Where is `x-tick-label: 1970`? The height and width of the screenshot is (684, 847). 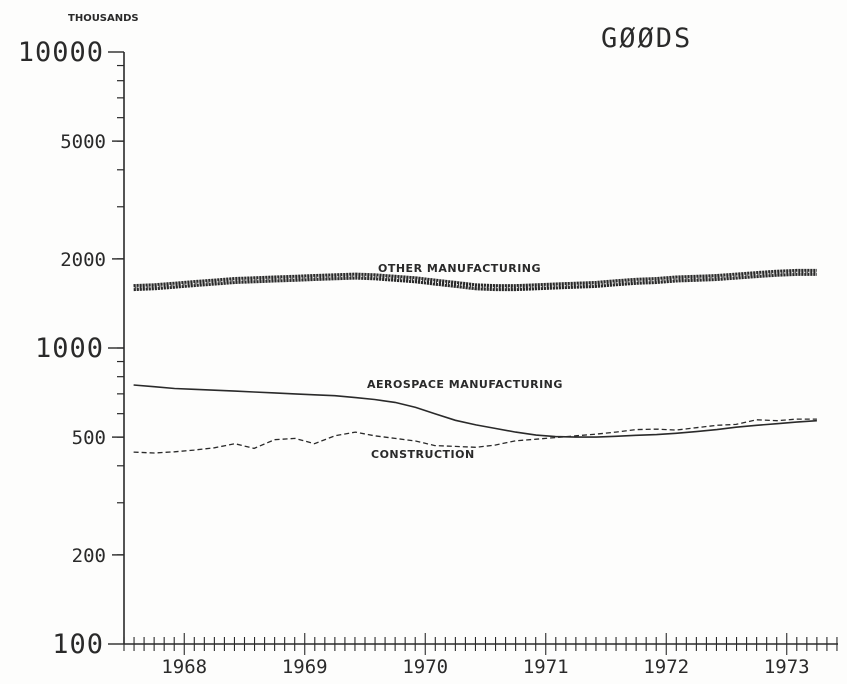 x-tick-label: 1970 is located at coordinates (425, 667).